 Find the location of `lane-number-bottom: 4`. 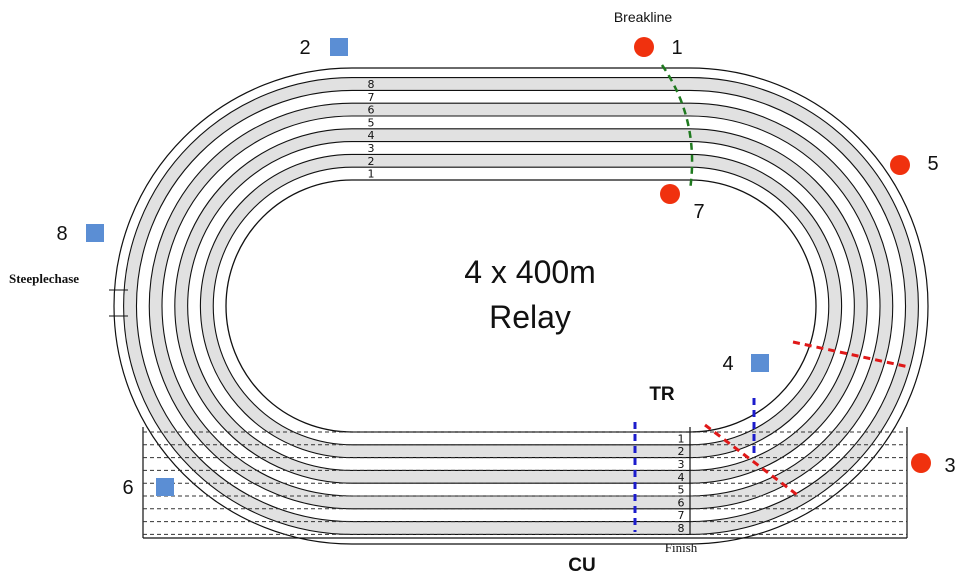

lane-number-bottom: 4 is located at coordinates (681, 477).